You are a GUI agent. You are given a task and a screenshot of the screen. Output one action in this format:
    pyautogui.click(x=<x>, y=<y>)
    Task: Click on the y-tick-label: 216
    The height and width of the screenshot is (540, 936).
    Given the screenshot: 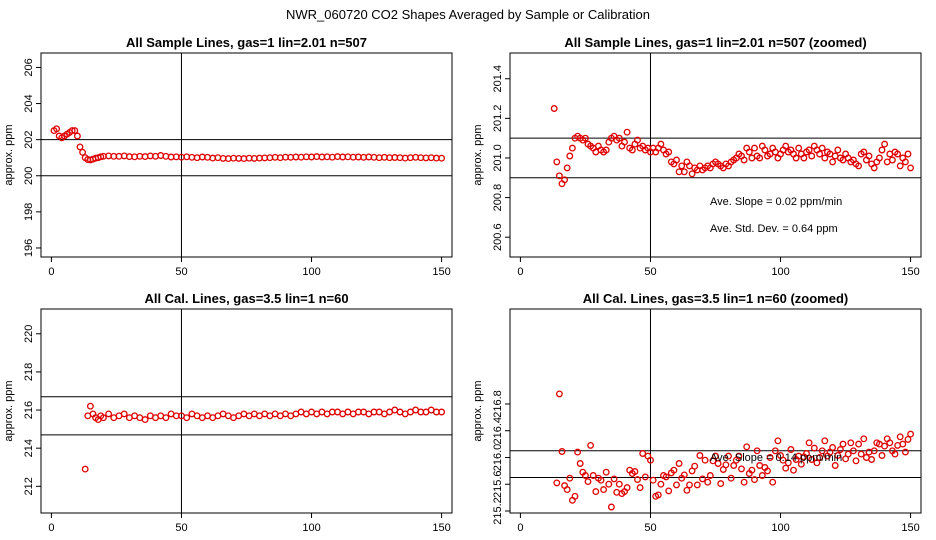 What is the action you would take?
    pyautogui.click(x=29, y=410)
    